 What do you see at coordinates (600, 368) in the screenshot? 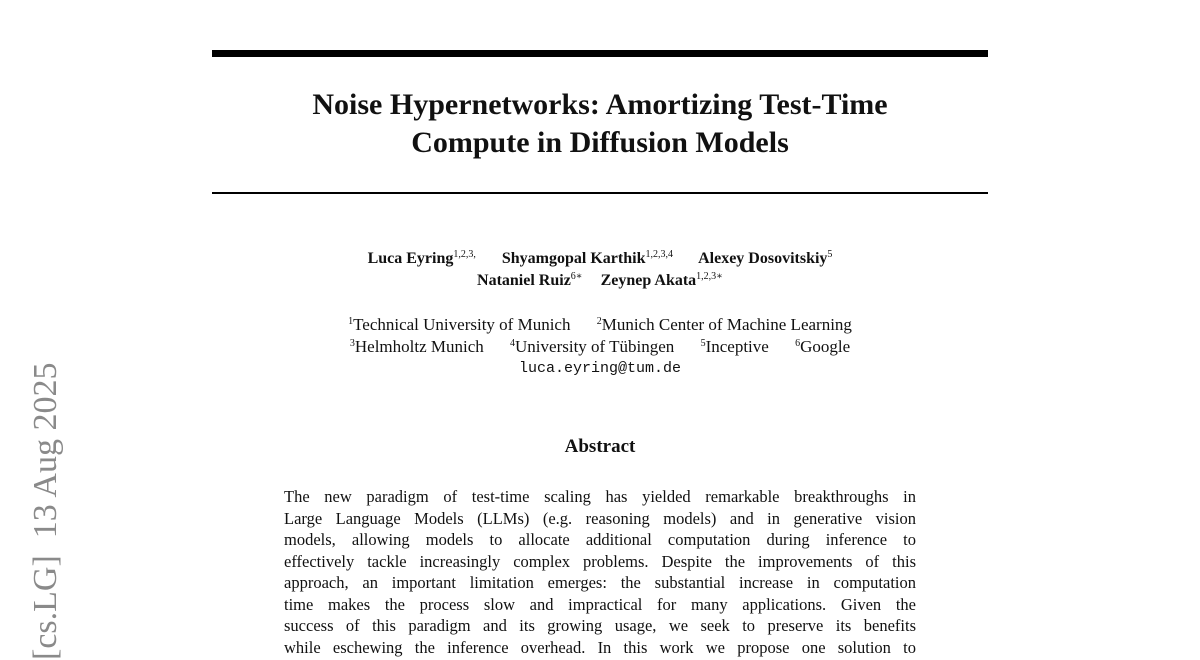
I see `contact-email: luca.eyring@tum.de` at bounding box center [600, 368].